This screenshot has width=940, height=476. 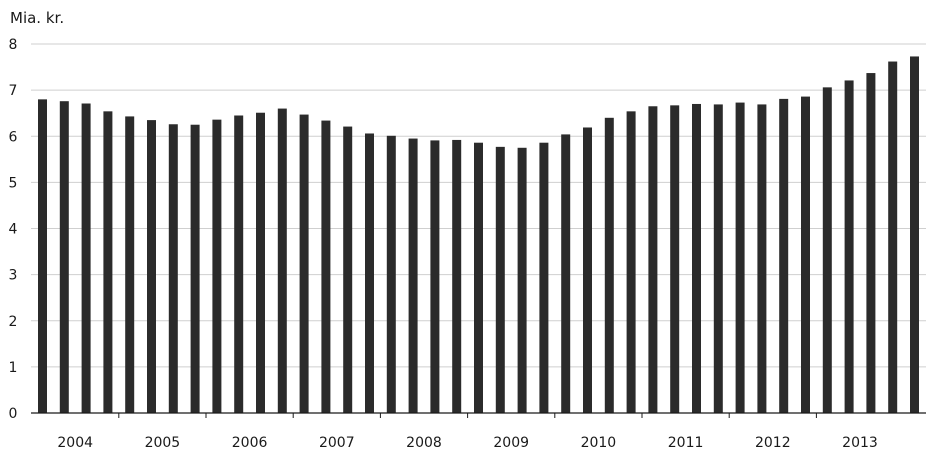 I want to click on y-tick-label: 7, so click(x=13, y=91).